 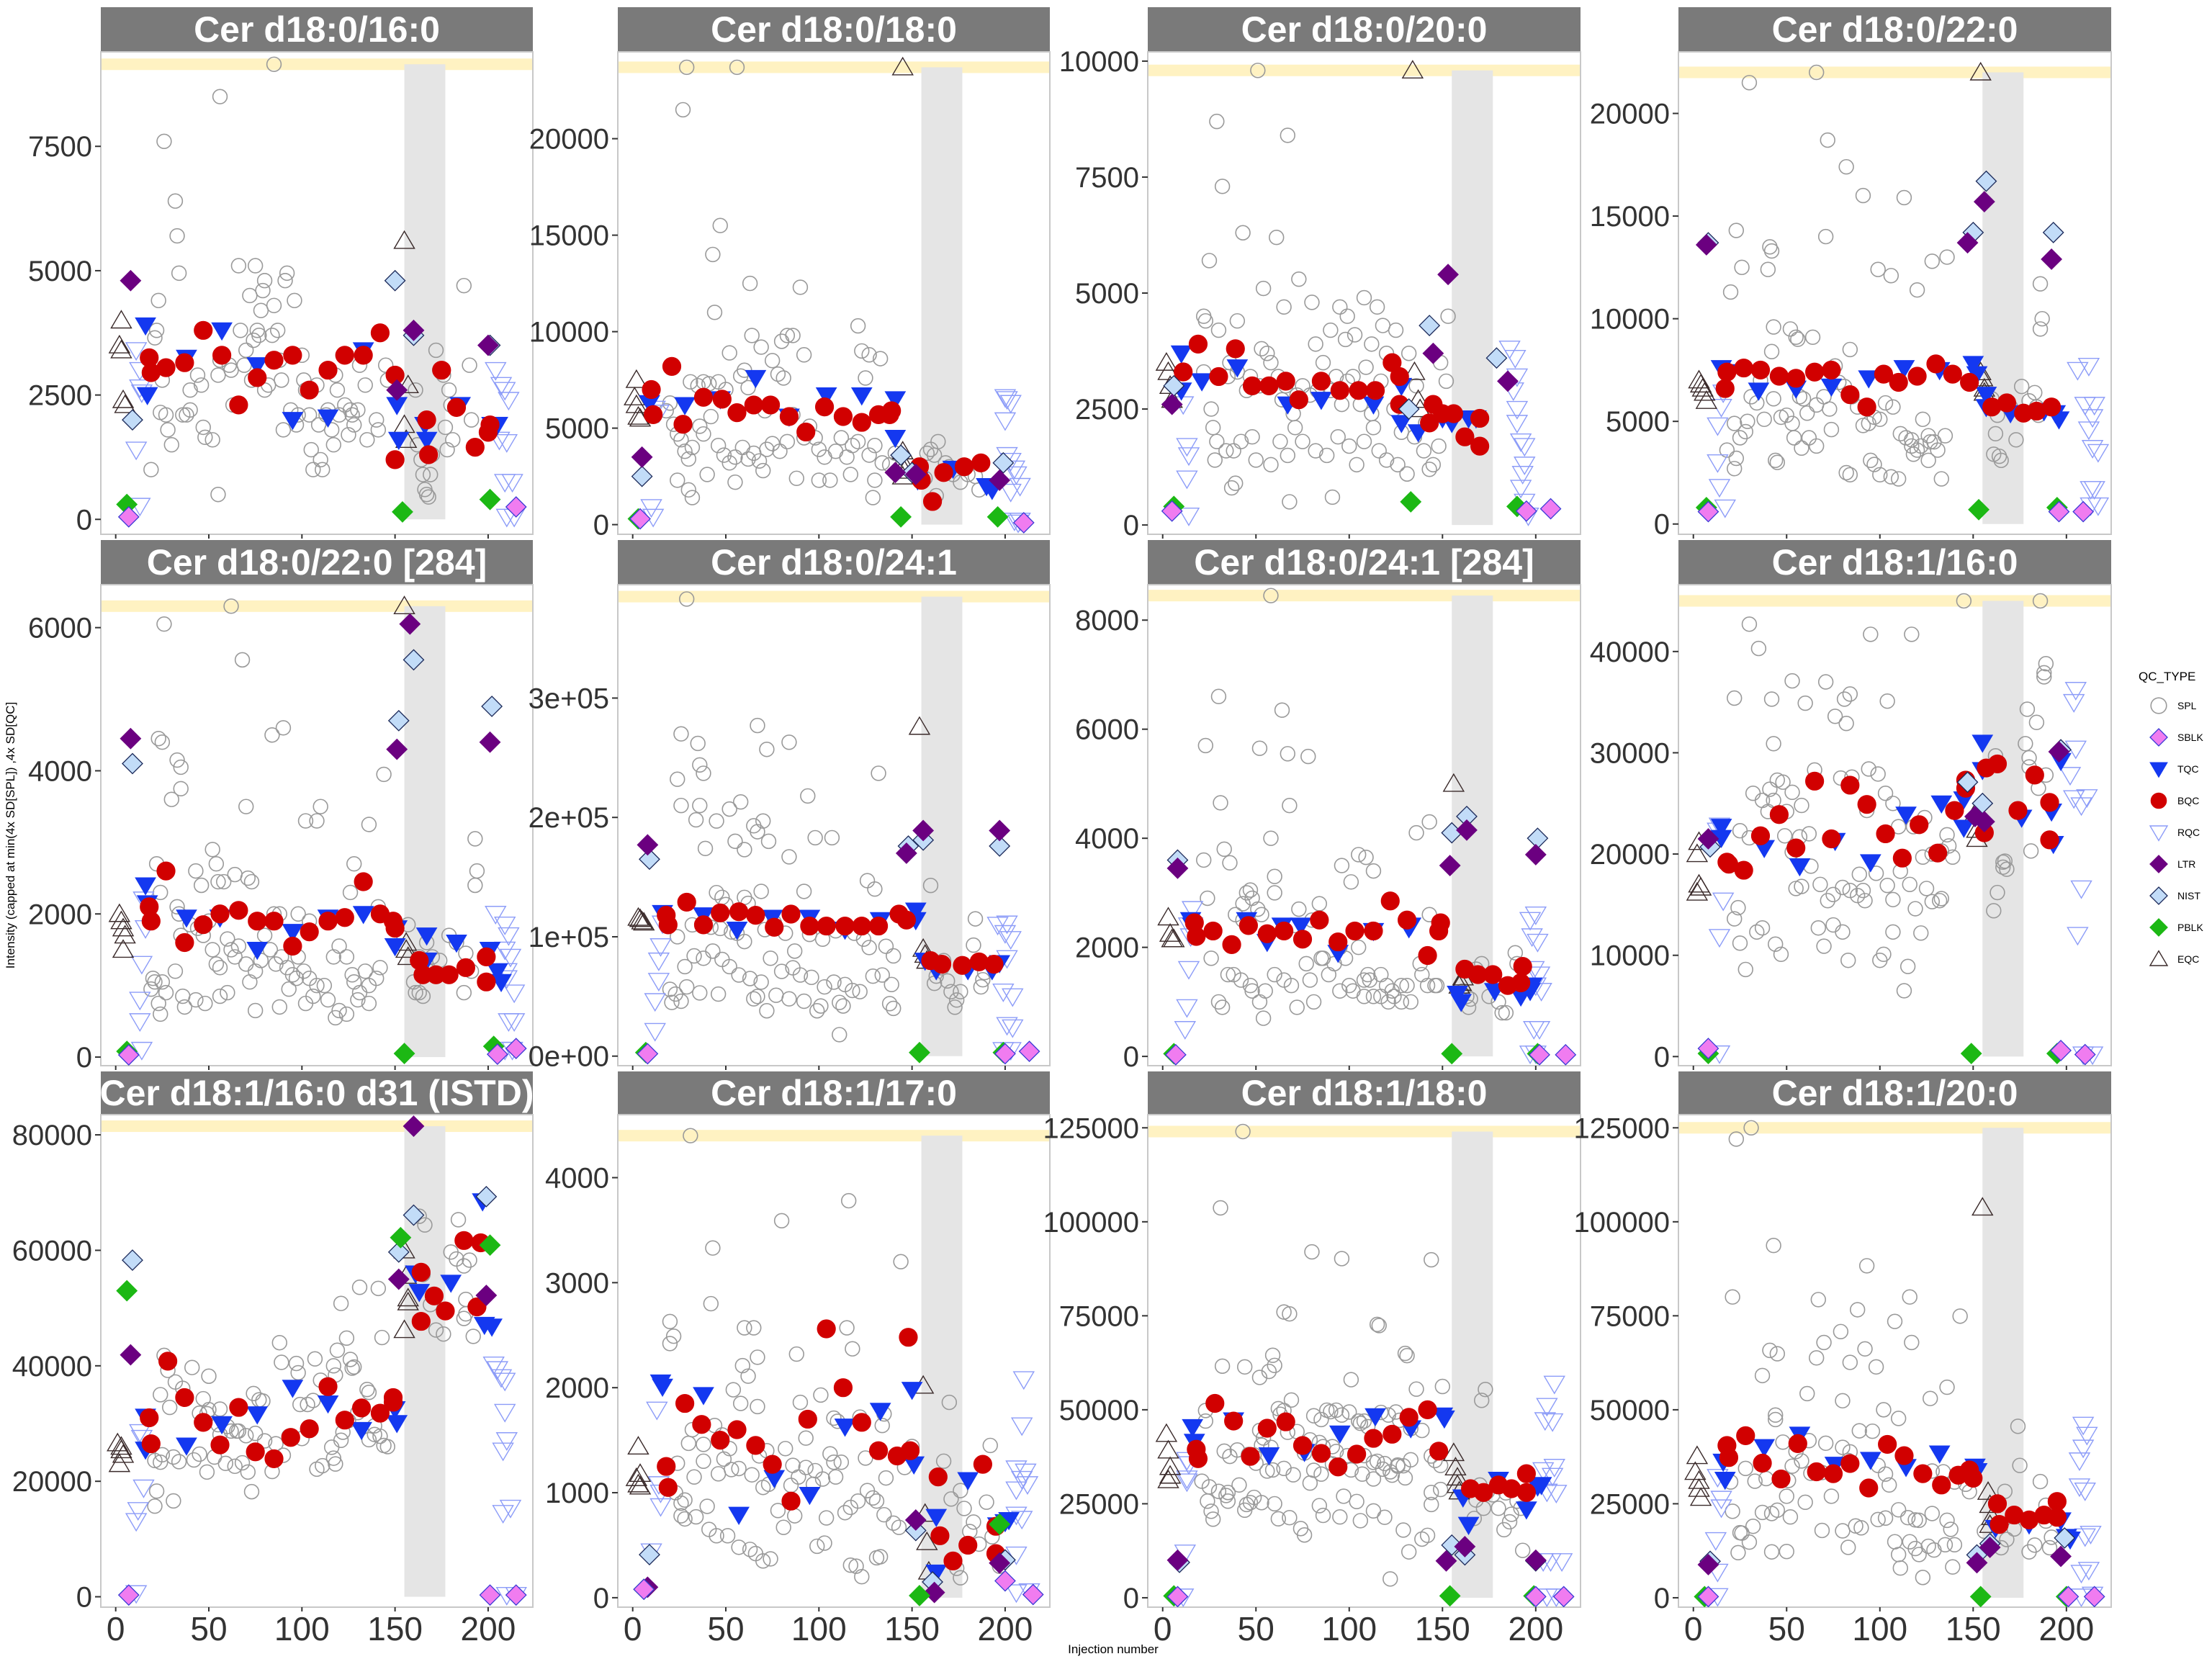 I want to click on legend-symbol-nist, so click(x=2158, y=895).